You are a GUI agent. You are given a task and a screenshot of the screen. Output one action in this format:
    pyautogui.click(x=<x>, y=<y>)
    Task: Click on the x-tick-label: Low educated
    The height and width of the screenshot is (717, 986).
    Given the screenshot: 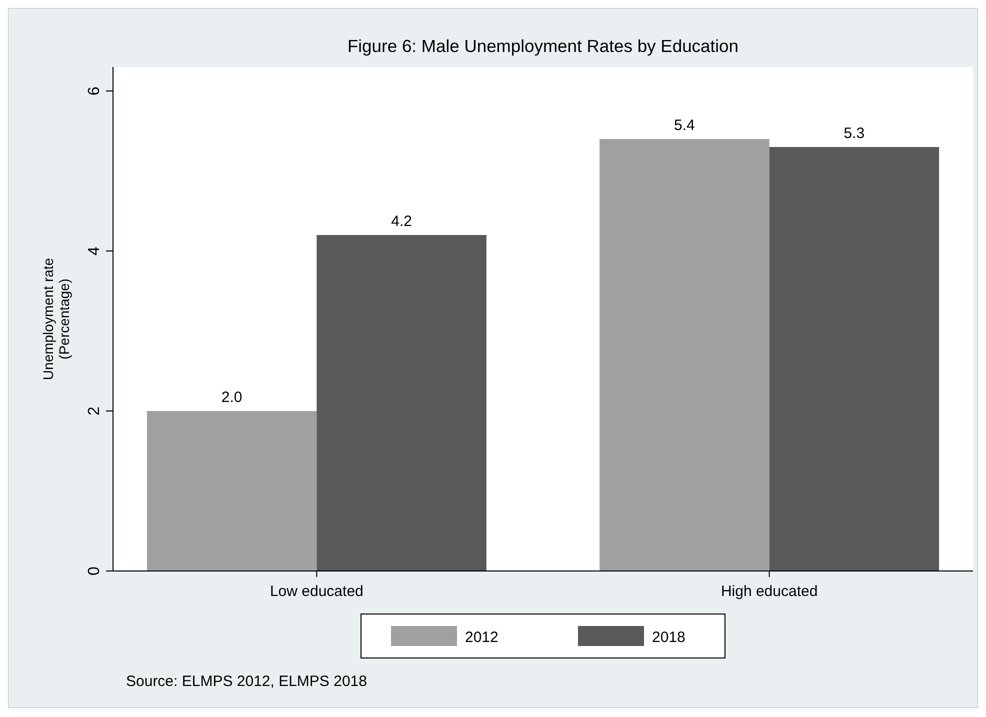 What is the action you would take?
    pyautogui.click(x=317, y=591)
    